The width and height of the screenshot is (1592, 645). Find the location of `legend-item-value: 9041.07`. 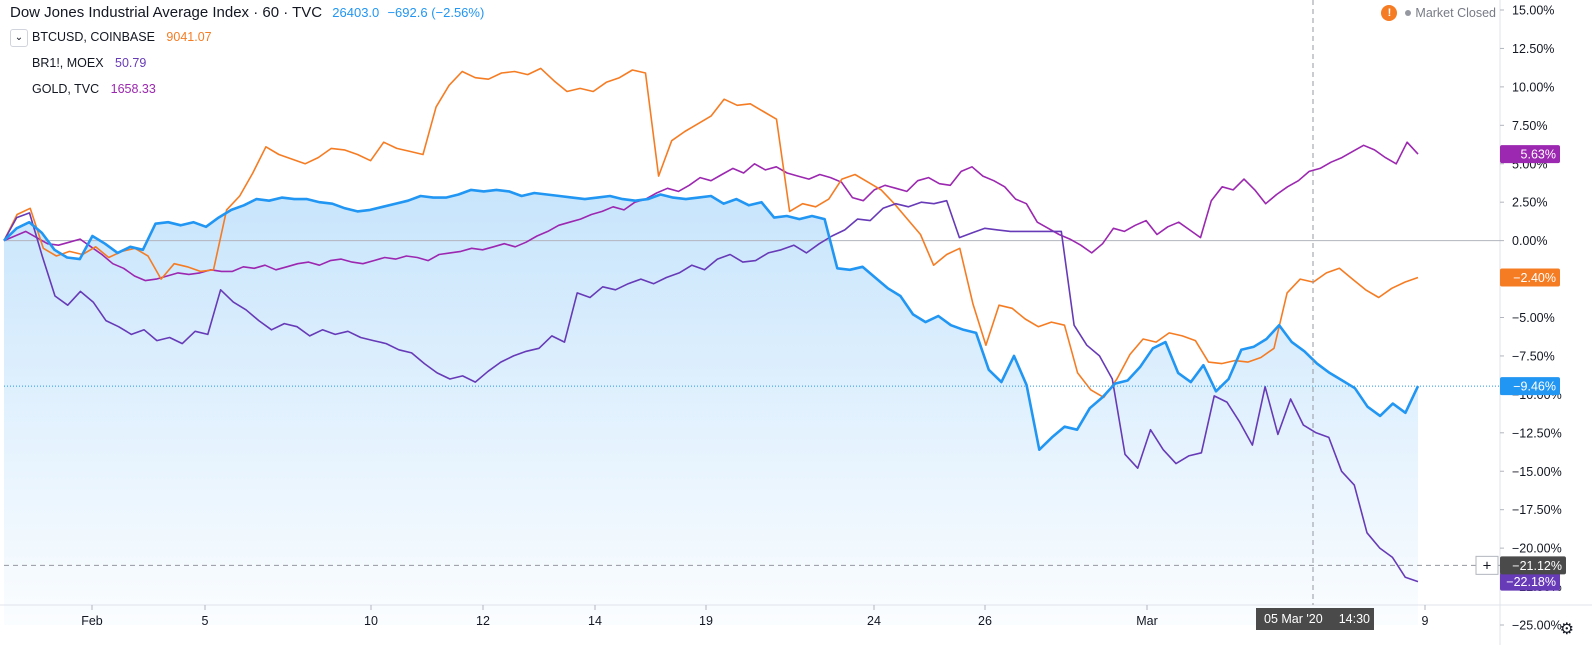

legend-item-value: 9041.07 is located at coordinates (189, 37).